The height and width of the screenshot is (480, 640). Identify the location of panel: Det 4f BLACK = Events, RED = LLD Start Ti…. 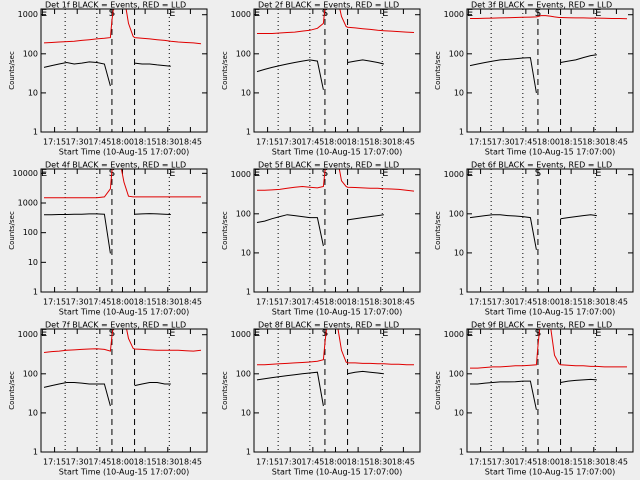
(108, 239).